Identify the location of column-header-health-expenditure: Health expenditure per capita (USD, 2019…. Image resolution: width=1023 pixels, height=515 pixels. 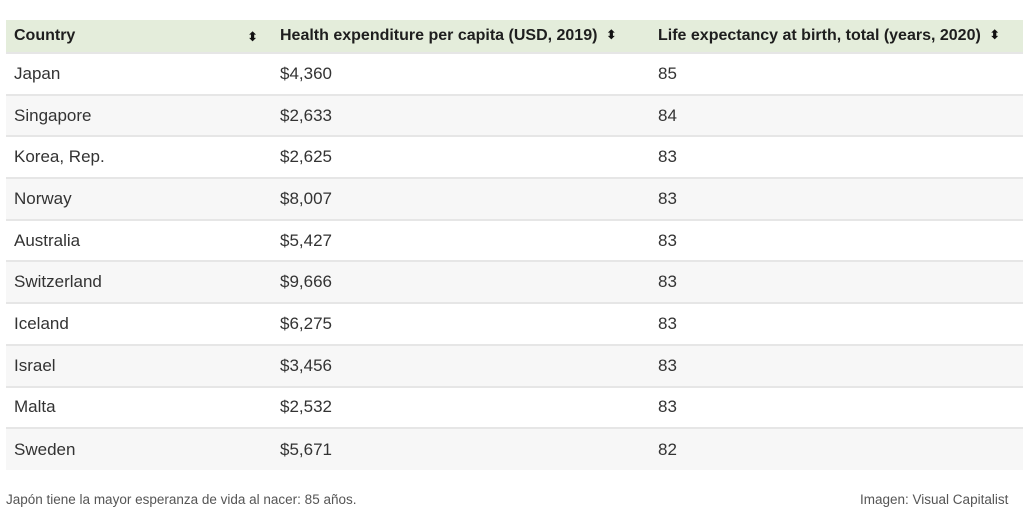
(461, 36).